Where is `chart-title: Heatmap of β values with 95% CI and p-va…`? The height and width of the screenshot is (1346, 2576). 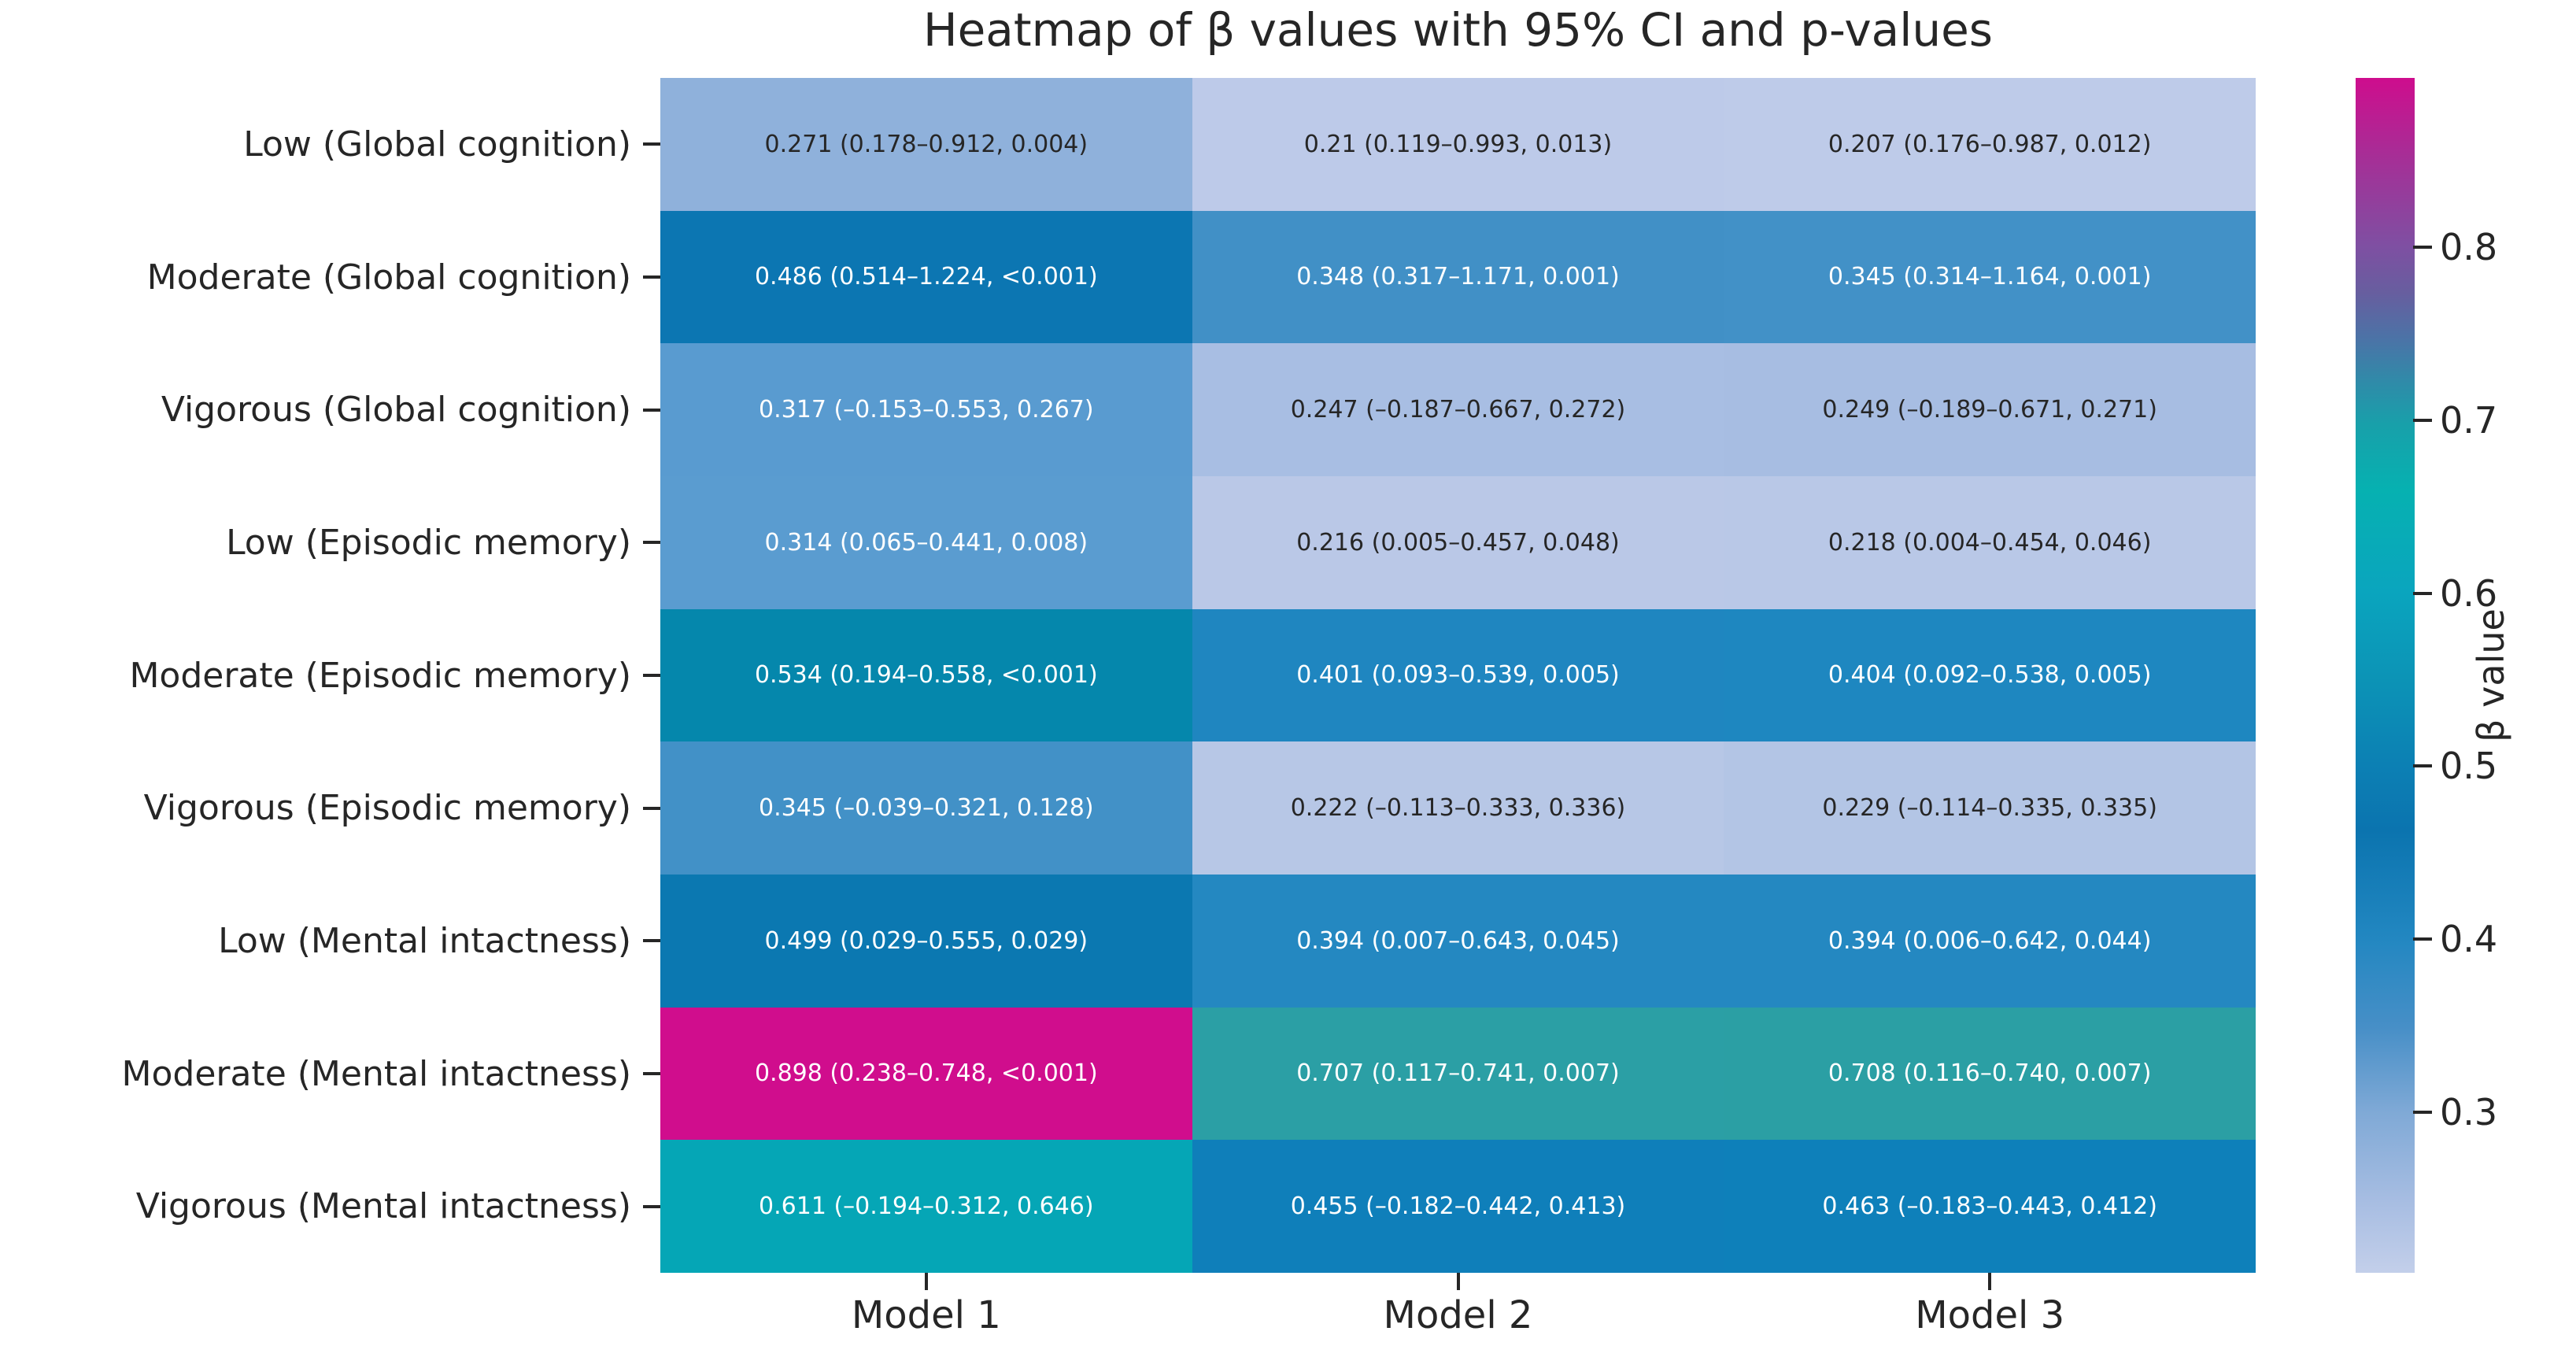
chart-title: Heatmap of β values with 95% CI and p-va… is located at coordinates (1457, 30).